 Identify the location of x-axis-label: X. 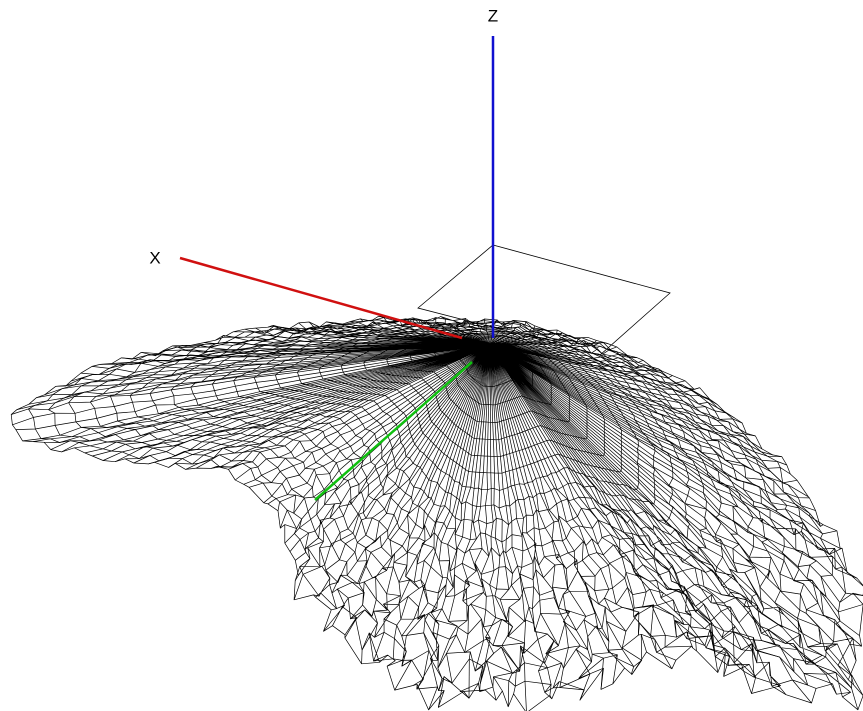
(154, 257).